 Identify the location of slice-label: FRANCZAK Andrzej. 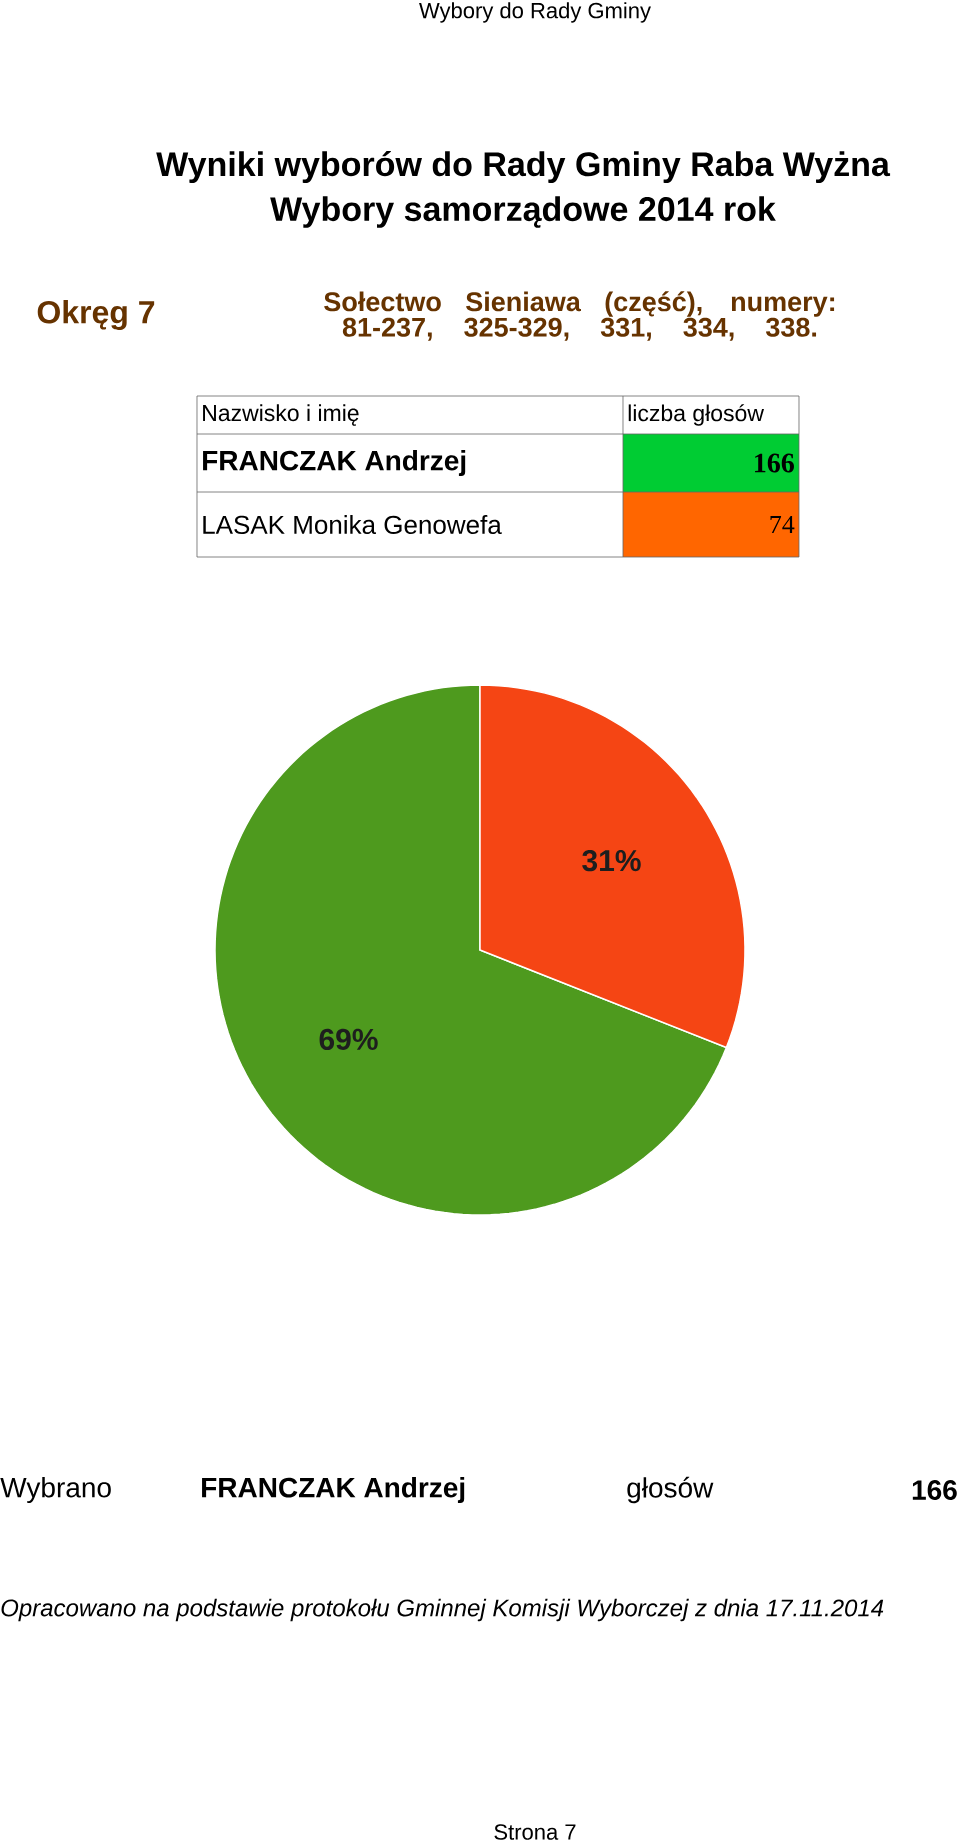
(334, 463).